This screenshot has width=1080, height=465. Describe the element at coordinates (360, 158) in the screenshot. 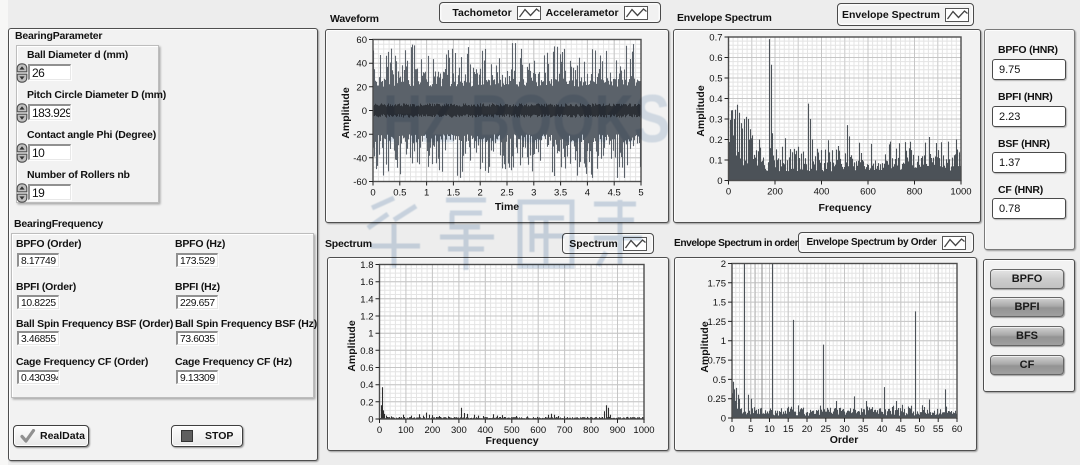

I see `svg-text: -40` at that location.